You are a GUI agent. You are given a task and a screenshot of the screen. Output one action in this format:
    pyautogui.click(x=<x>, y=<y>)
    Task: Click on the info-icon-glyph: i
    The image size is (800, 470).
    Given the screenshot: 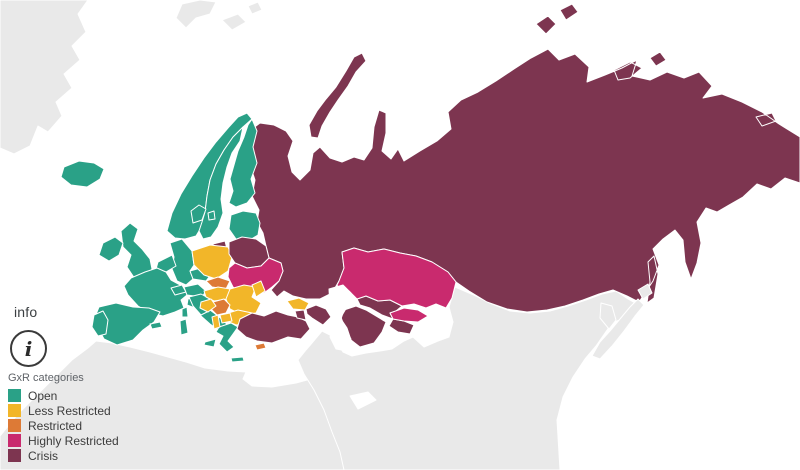 What is the action you would take?
    pyautogui.click(x=28, y=348)
    